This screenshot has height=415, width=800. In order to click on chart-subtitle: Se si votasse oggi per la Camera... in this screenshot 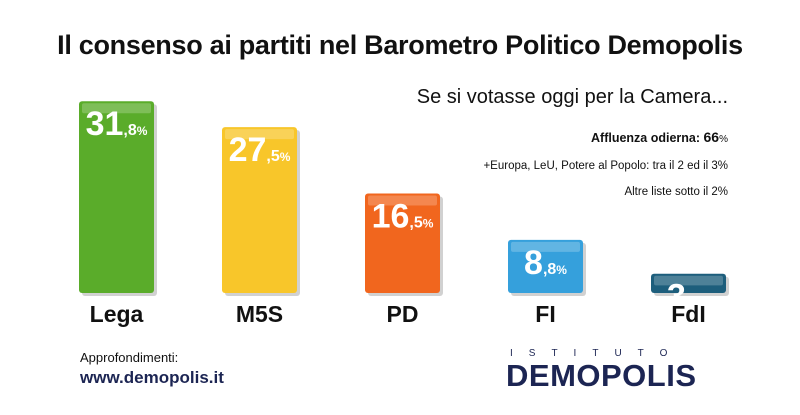, I will do `click(572, 97)`.